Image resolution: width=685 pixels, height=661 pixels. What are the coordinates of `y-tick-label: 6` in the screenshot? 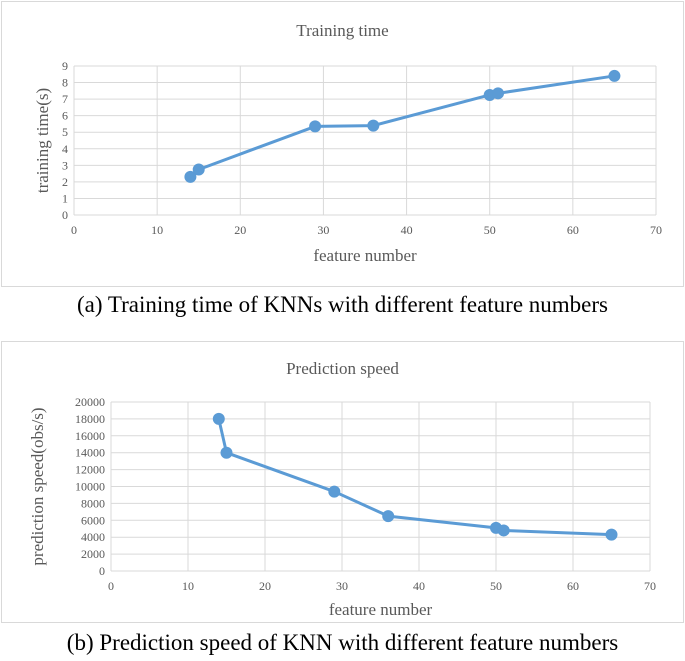 It's located at (65, 116).